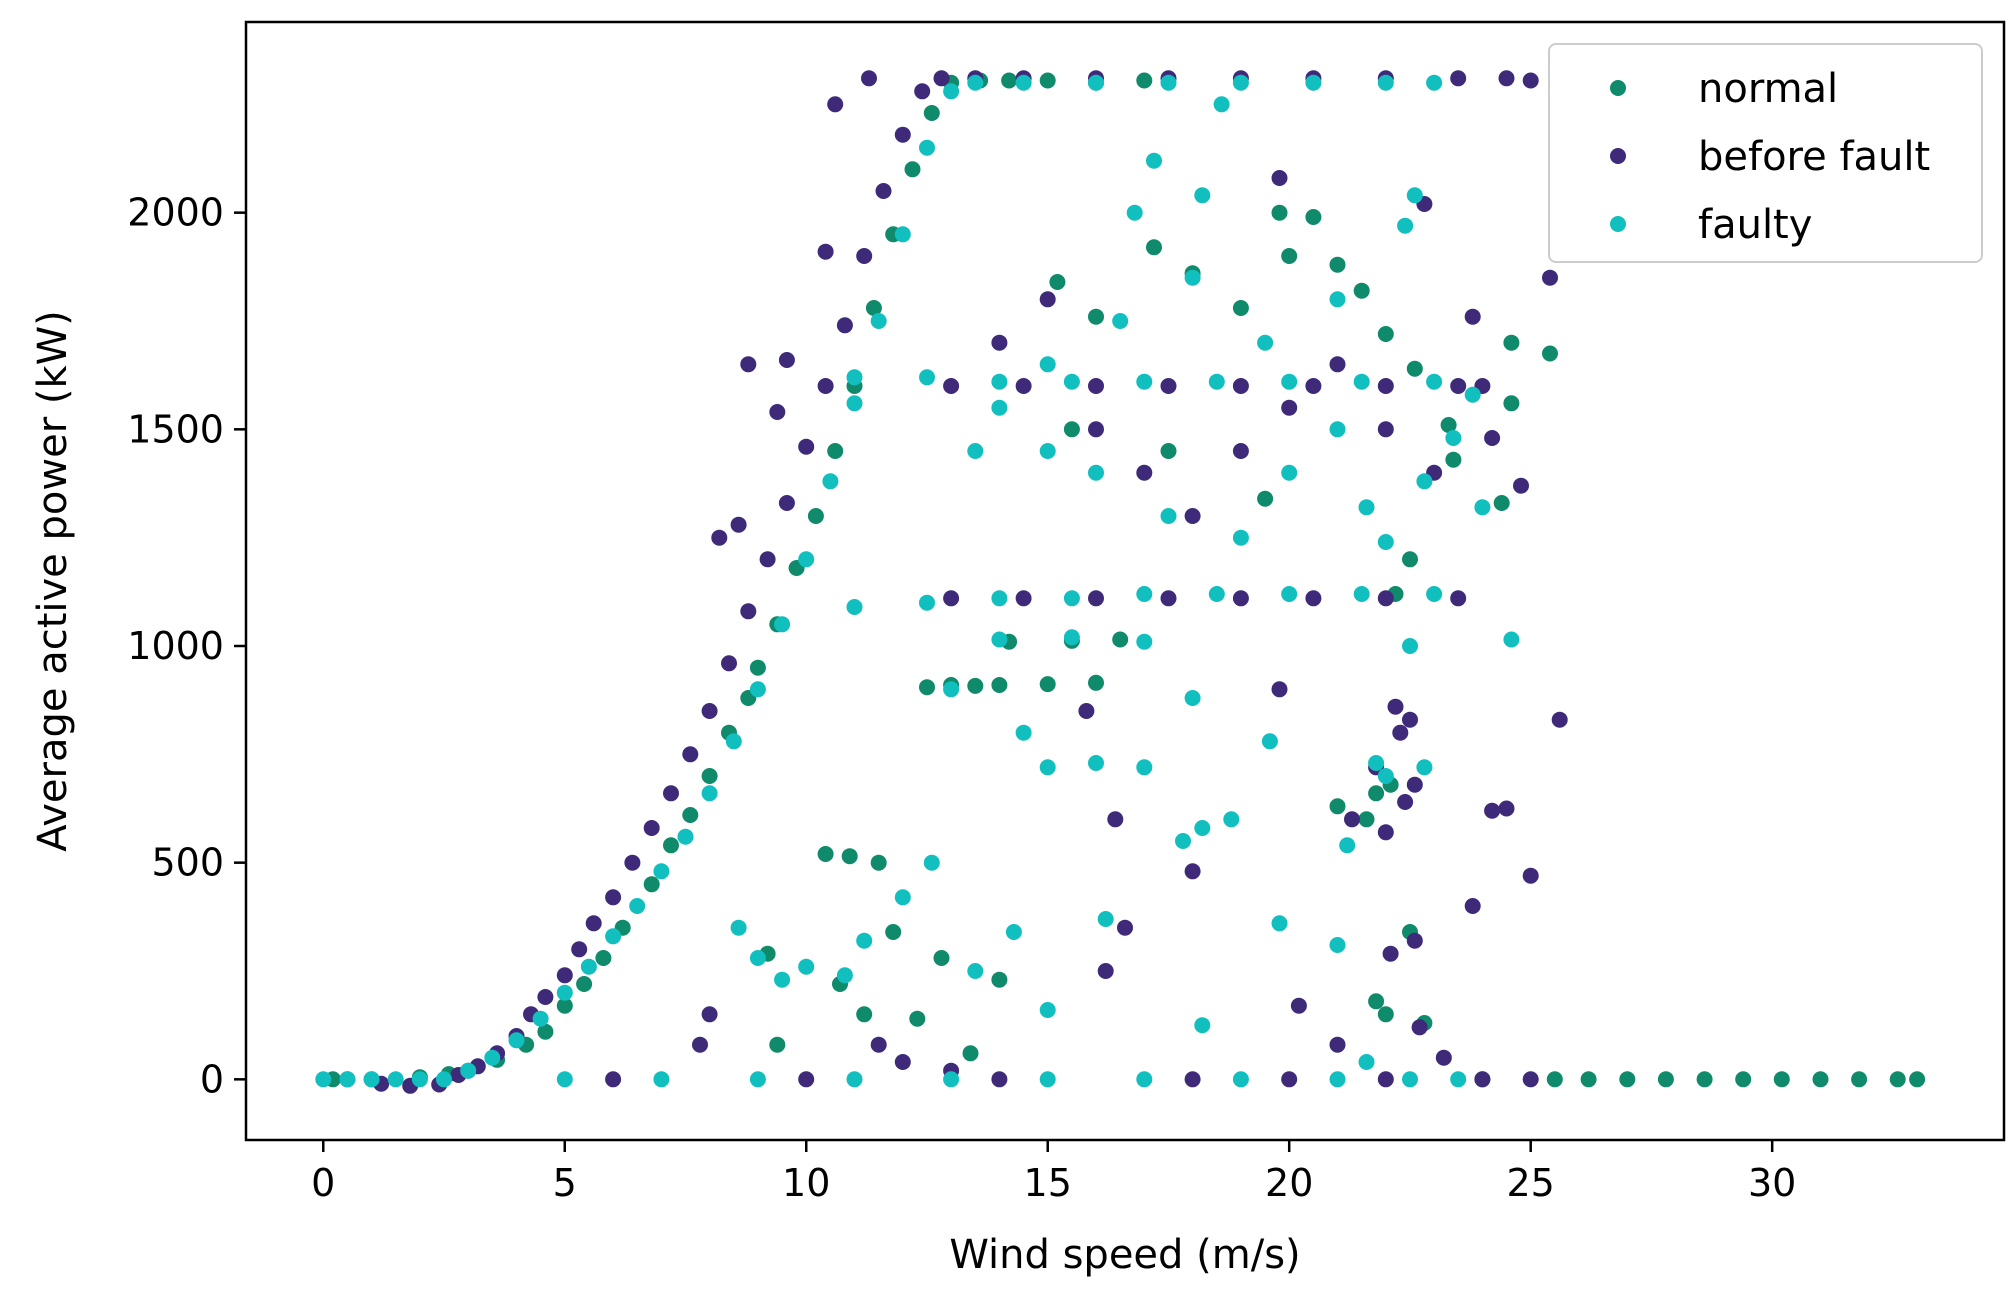 This screenshot has height=1299, width=2014. What do you see at coordinates (1768, 89) in the screenshot?
I see `legend-label: normal` at bounding box center [1768, 89].